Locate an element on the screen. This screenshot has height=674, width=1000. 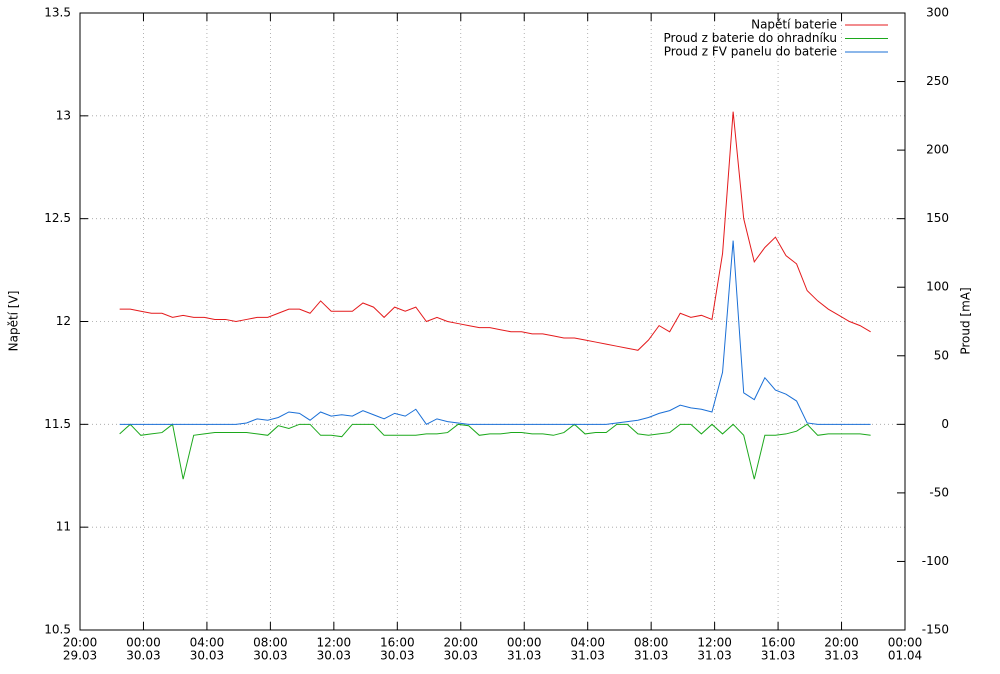
y2-tick-label: -150 is located at coordinates (935, 630).